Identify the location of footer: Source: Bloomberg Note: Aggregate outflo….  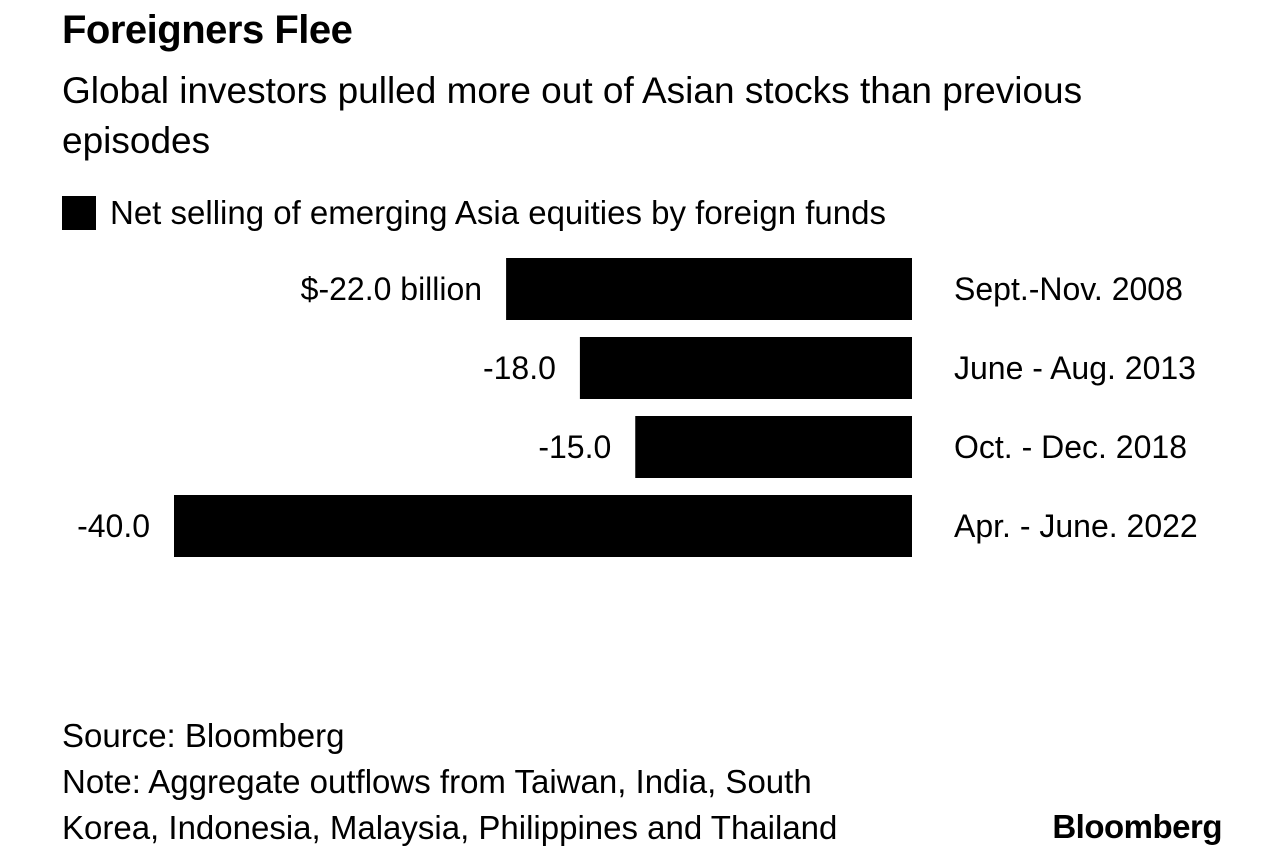
(449, 782).